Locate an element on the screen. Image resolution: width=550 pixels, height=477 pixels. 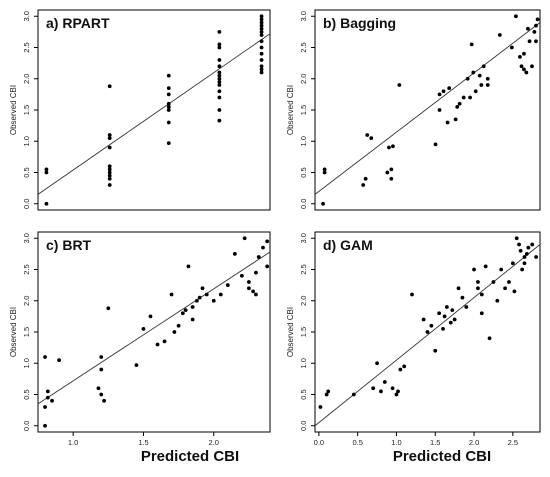
panel-title: d) GAM is located at coordinates (348, 245).